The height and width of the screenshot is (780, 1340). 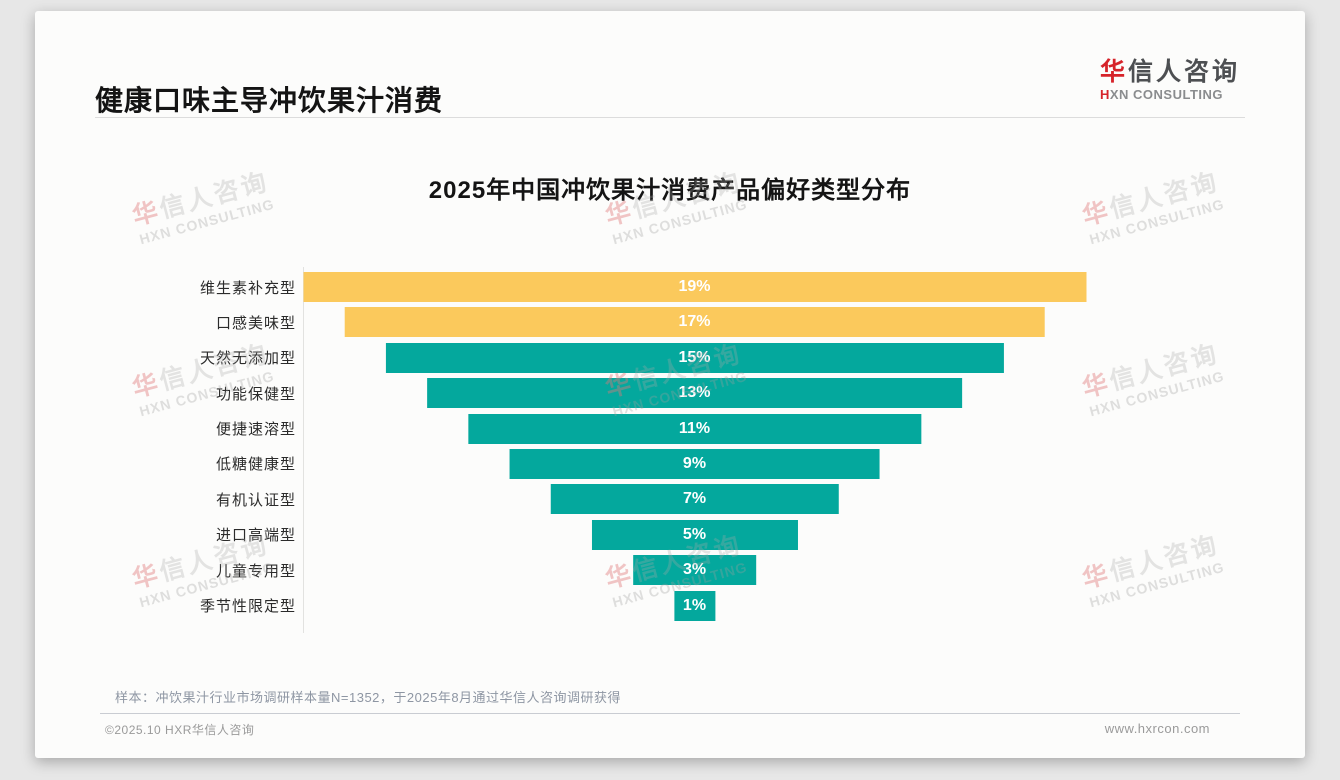 I want to click on funnel-bar: 3%, so click(x=694, y=570).